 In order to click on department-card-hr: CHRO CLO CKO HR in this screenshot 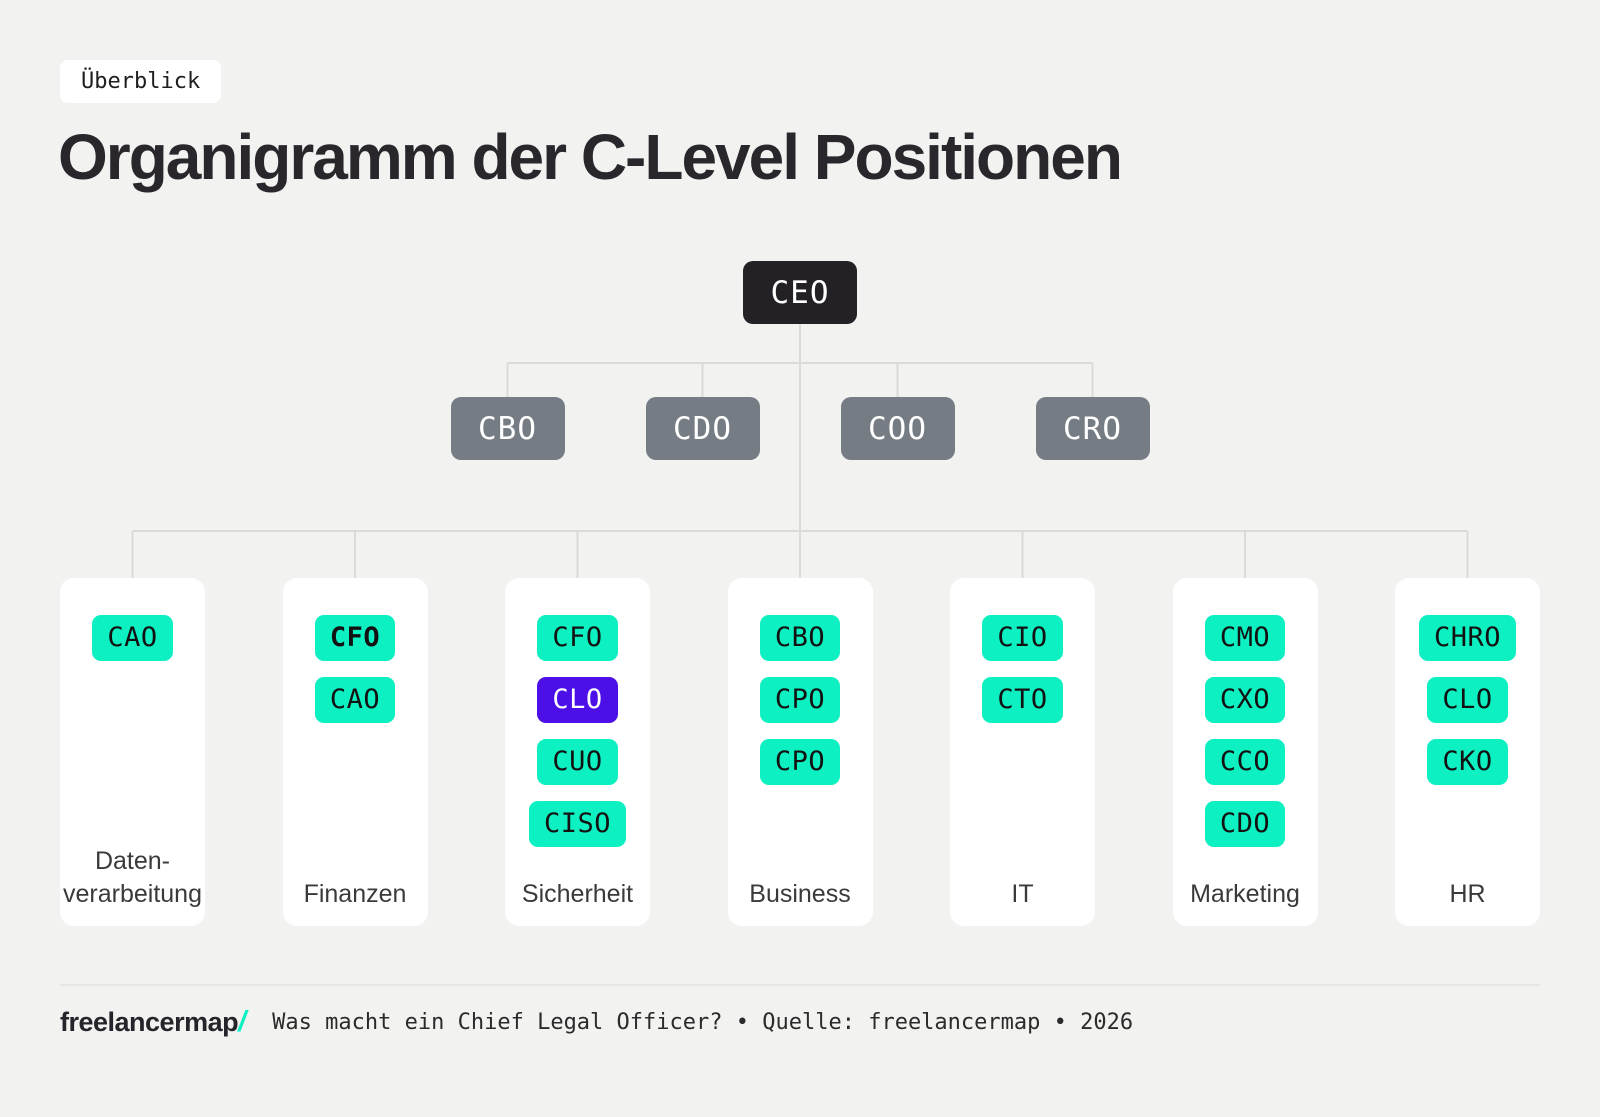, I will do `click(1467, 752)`.